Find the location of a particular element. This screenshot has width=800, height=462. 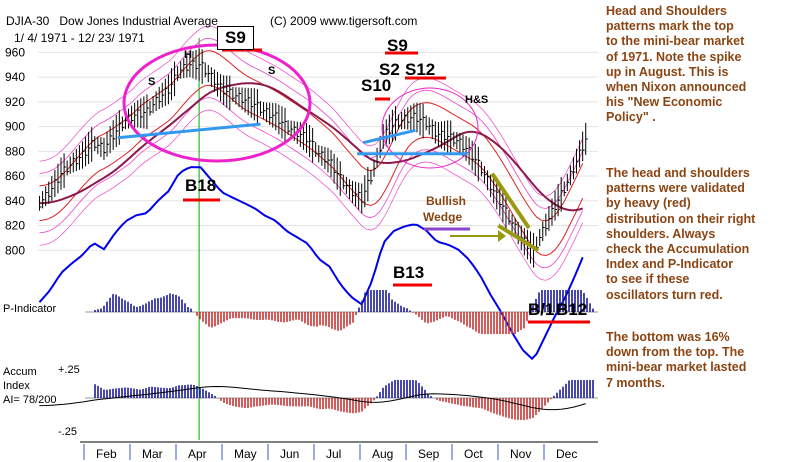

commentary-line: check the Accumulation is located at coordinates (678, 249).